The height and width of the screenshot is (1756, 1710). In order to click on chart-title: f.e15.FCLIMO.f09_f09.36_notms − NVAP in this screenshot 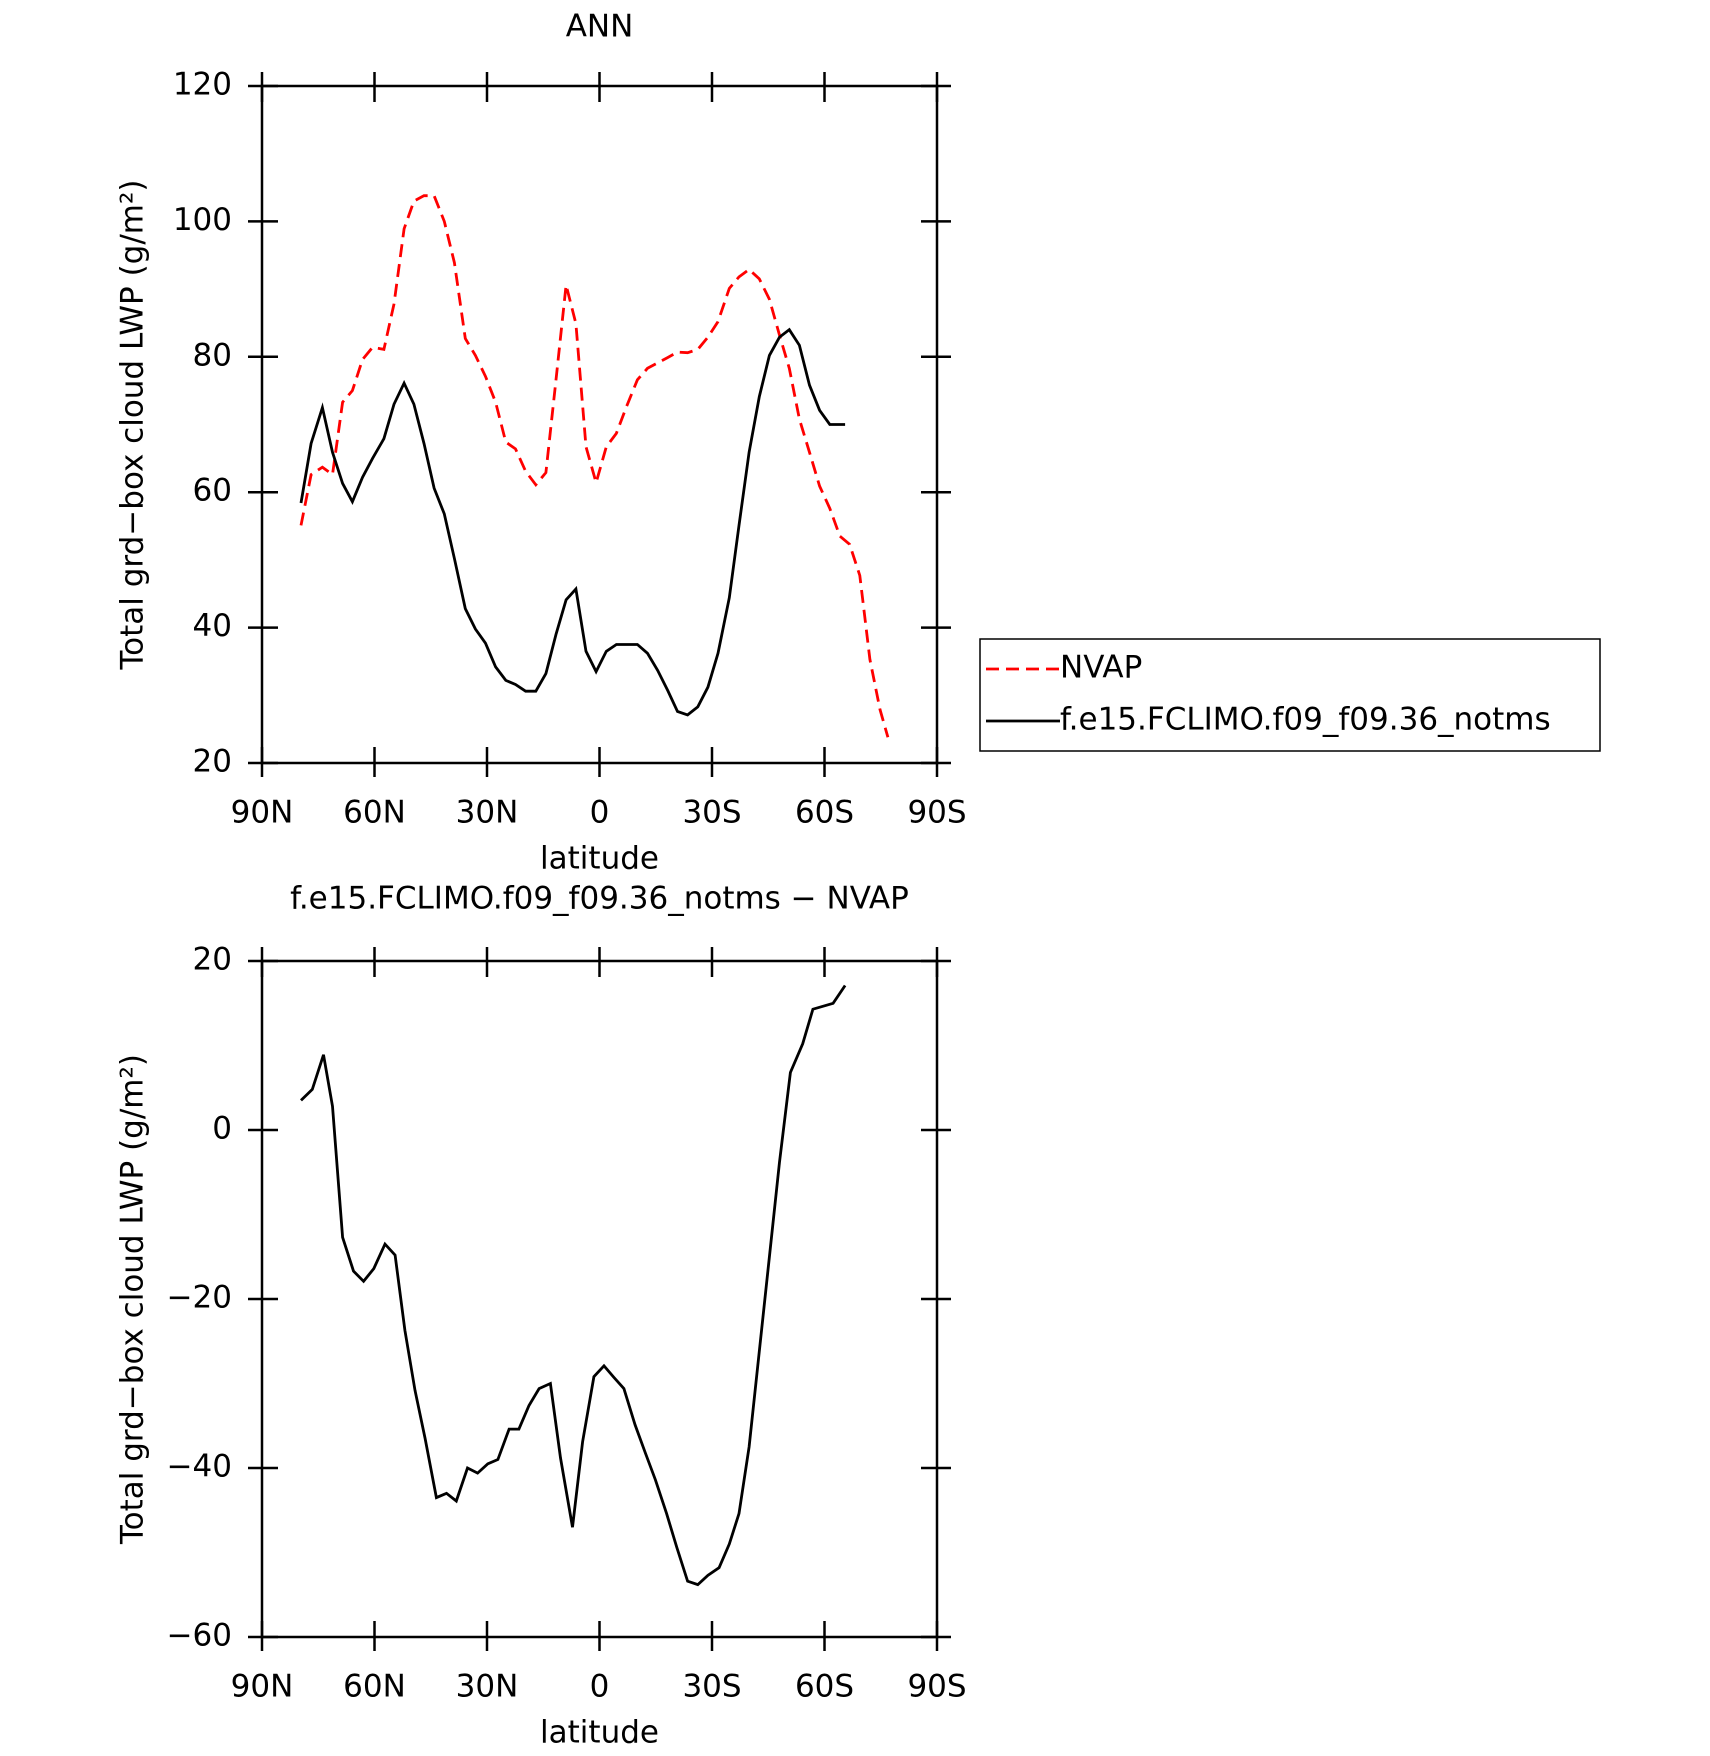, I will do `click(599, 899)`.